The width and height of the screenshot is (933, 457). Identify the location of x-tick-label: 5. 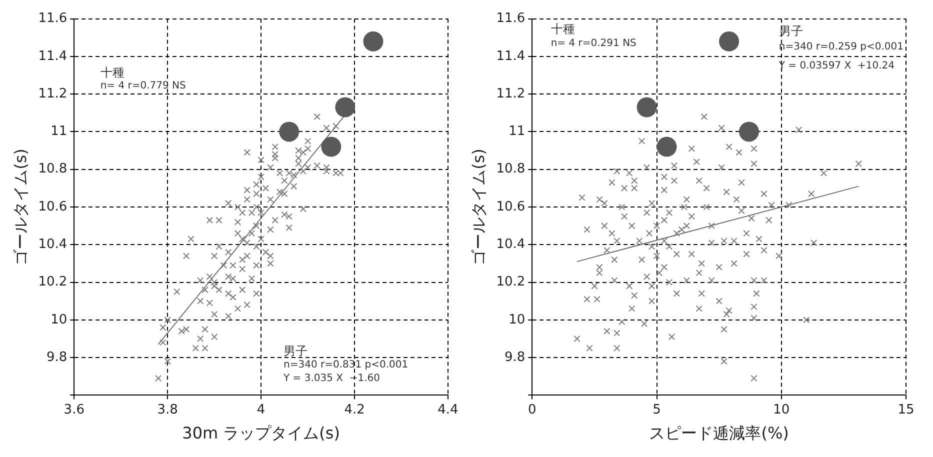
(656, 410).